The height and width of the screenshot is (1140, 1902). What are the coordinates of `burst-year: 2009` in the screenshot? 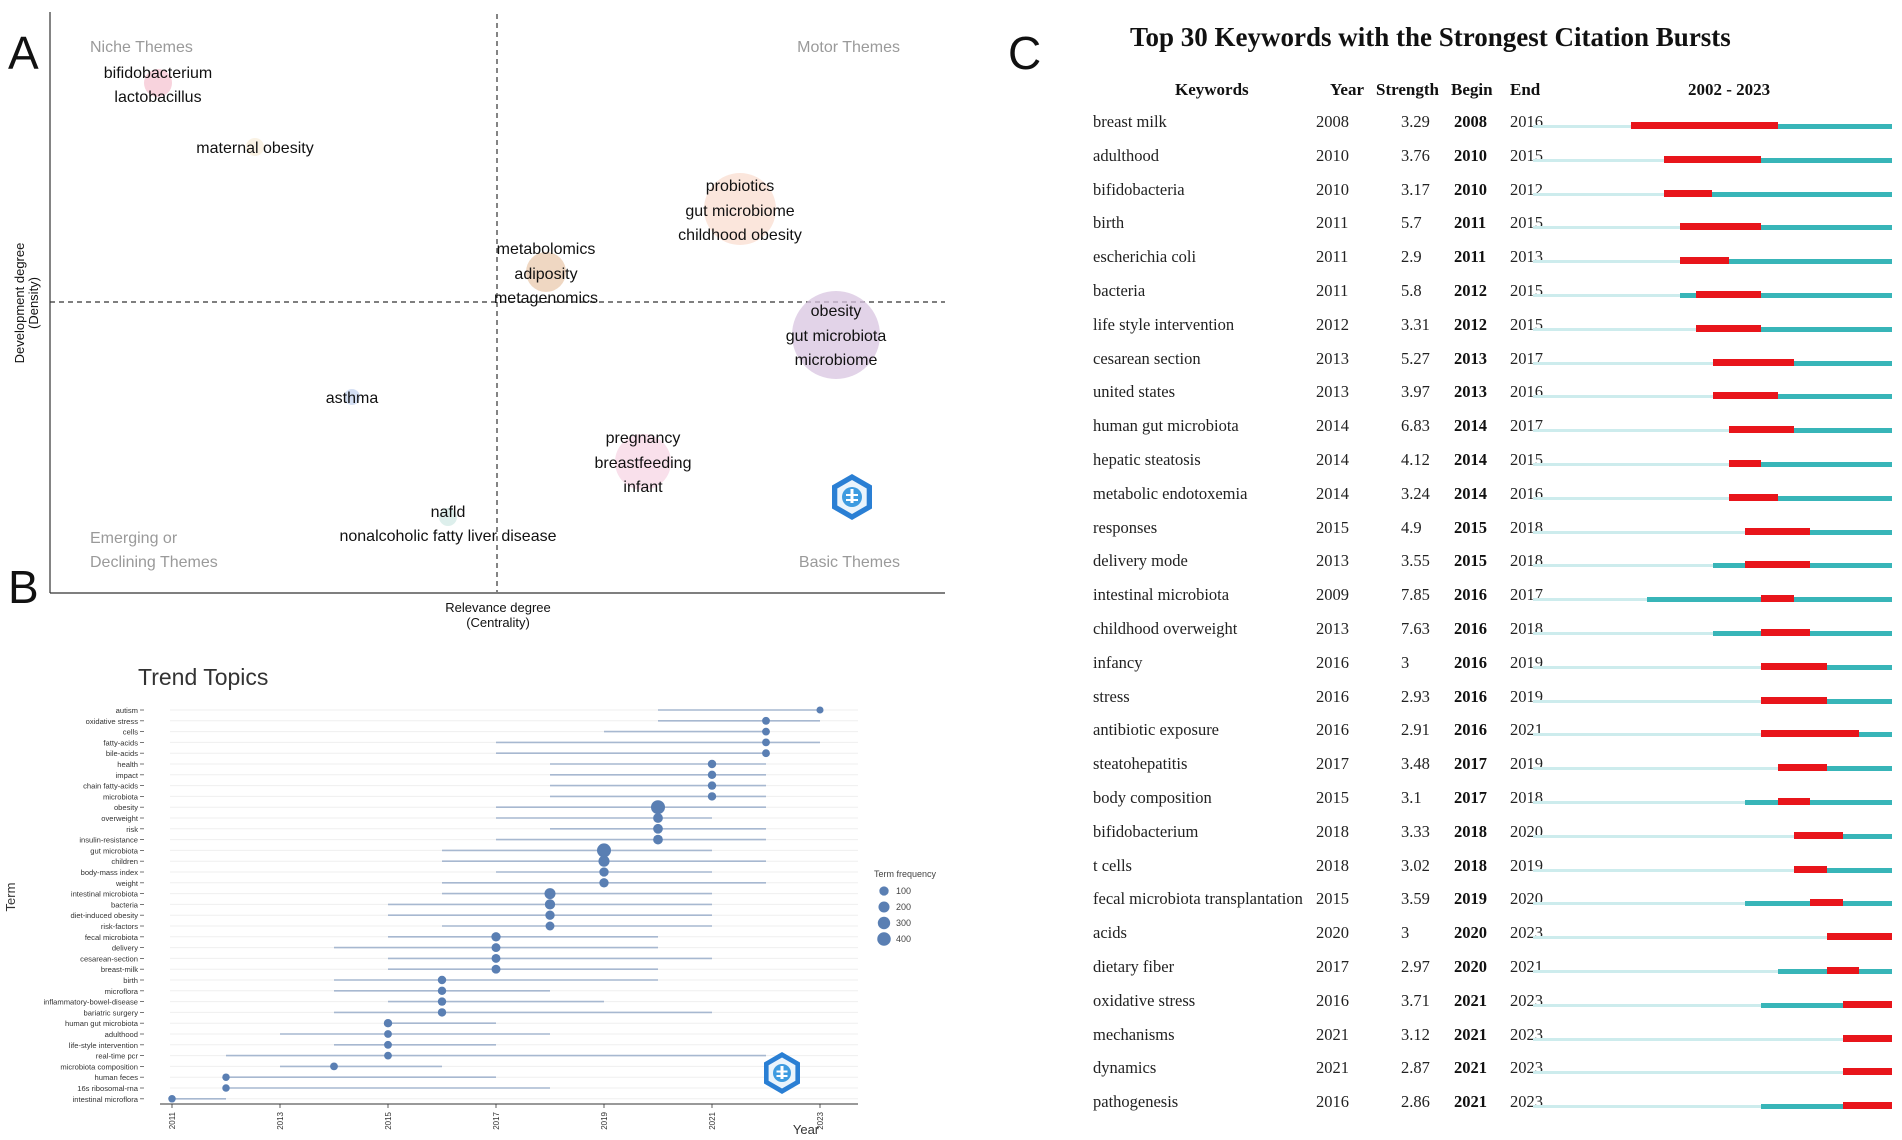 It's located at (1332, 595).